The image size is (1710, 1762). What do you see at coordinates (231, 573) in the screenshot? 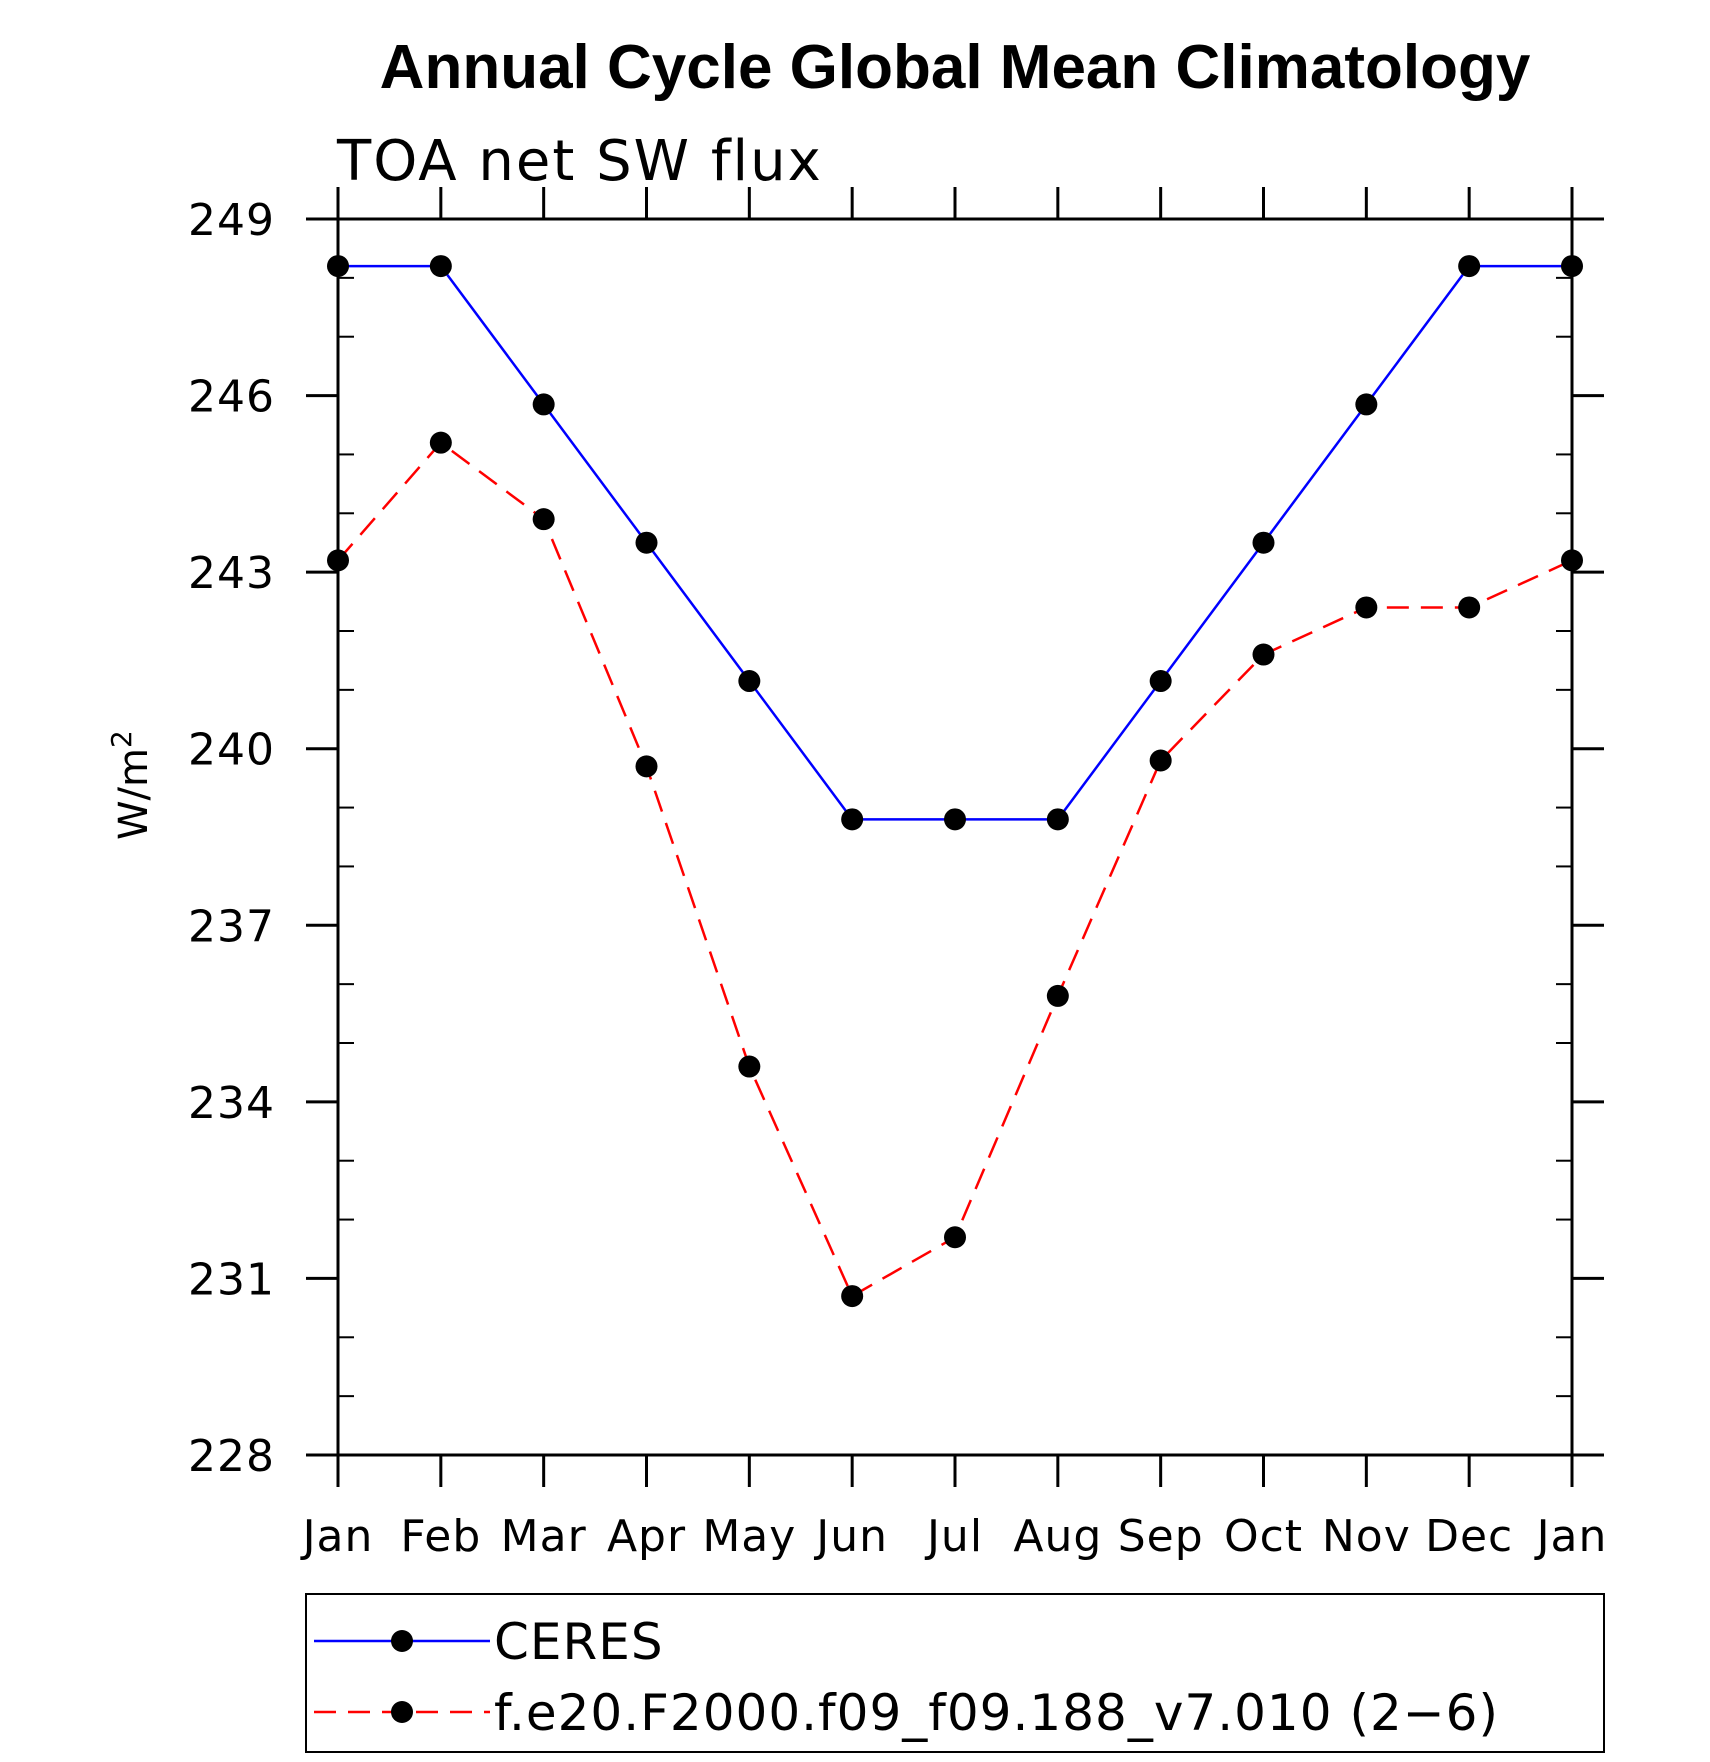
I see `y-tick-label: 243` at bounding box center [231, 573].